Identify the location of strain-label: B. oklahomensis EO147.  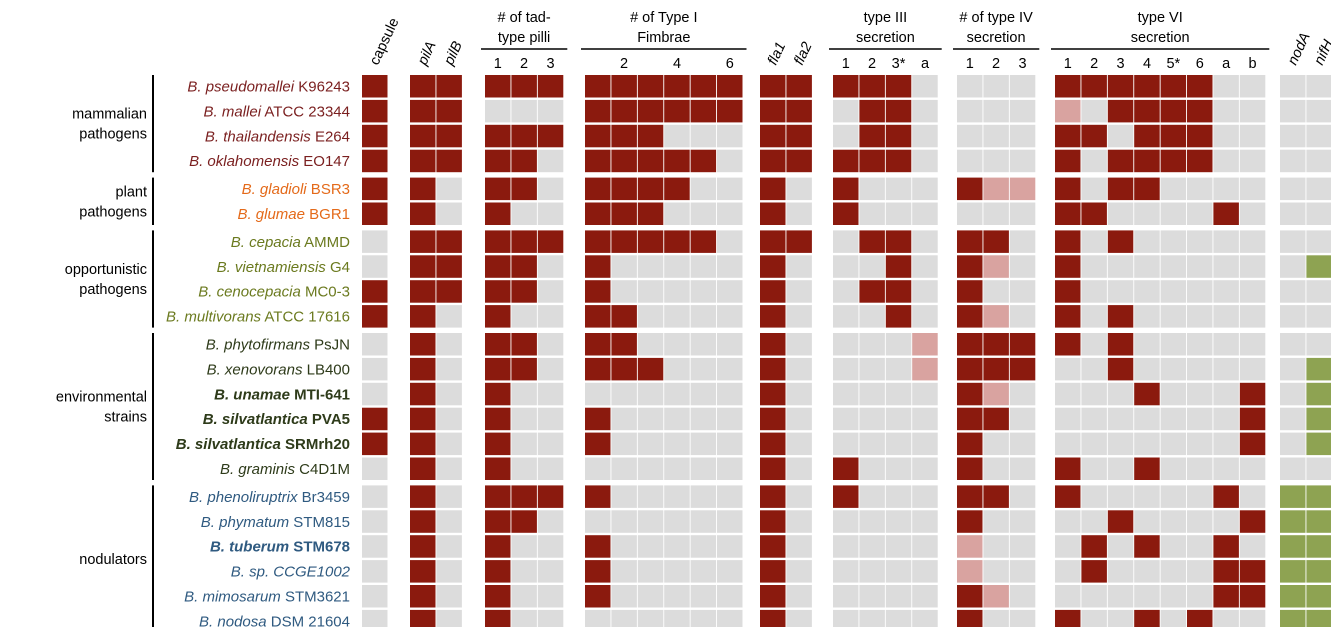
(269, 161).